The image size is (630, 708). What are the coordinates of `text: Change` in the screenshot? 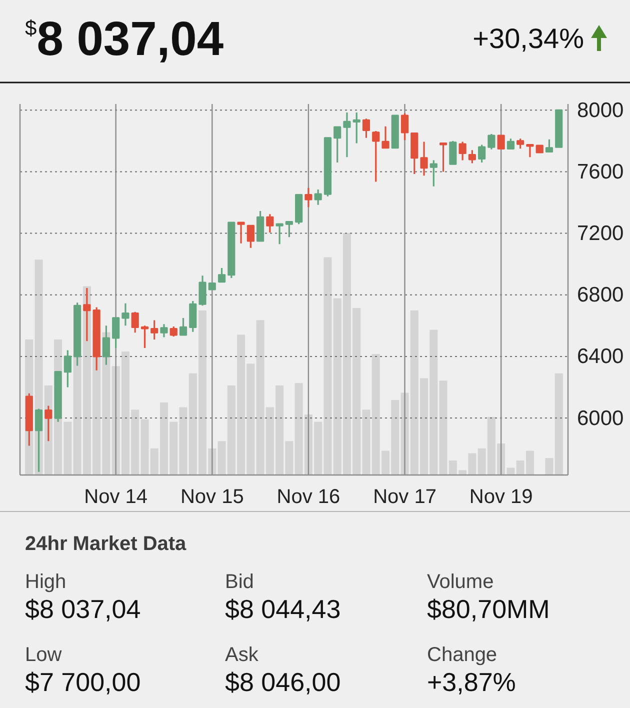 It's located at (462, 655).